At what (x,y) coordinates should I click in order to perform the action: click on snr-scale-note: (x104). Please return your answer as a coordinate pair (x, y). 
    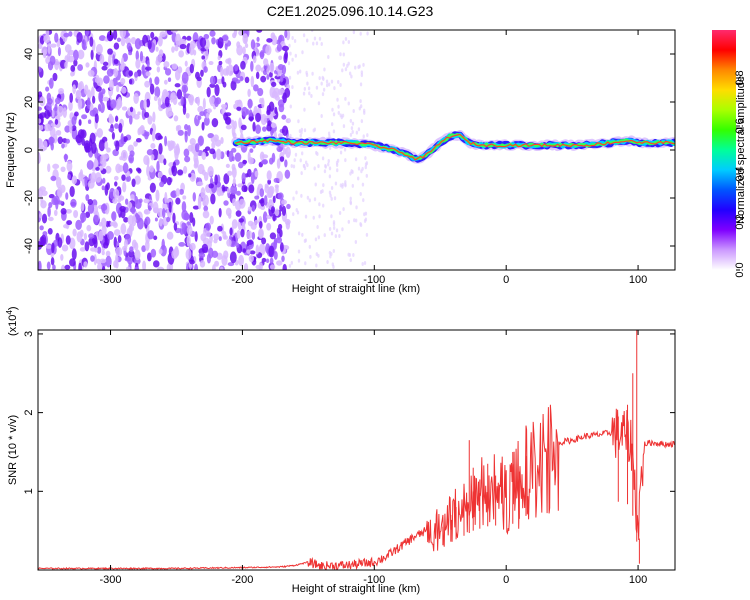
    Looking at the image, I should click on (12, 321).